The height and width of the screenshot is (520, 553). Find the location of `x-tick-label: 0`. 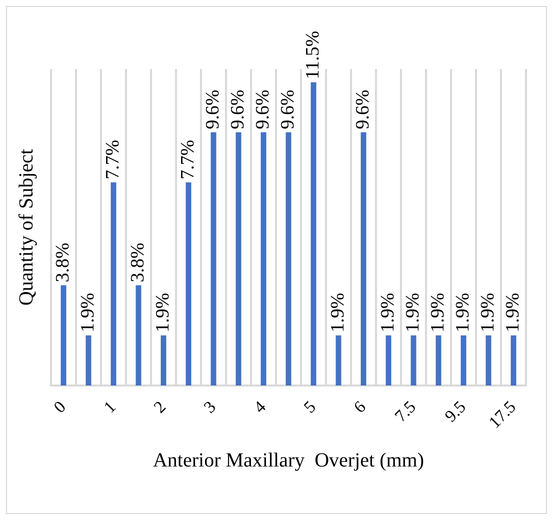

x-tick-label: 0 is located at coordinates (60, 407).